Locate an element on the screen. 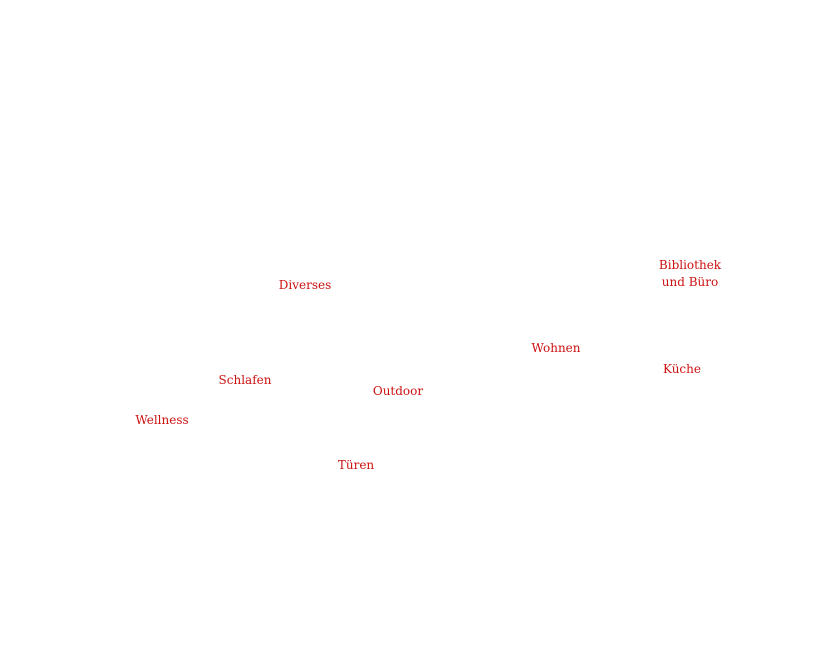 This screenshot has height=648, width=824. category-link-bibliothek-und-buero: Bibliothek und Büro is located at coordinates (690, 274).